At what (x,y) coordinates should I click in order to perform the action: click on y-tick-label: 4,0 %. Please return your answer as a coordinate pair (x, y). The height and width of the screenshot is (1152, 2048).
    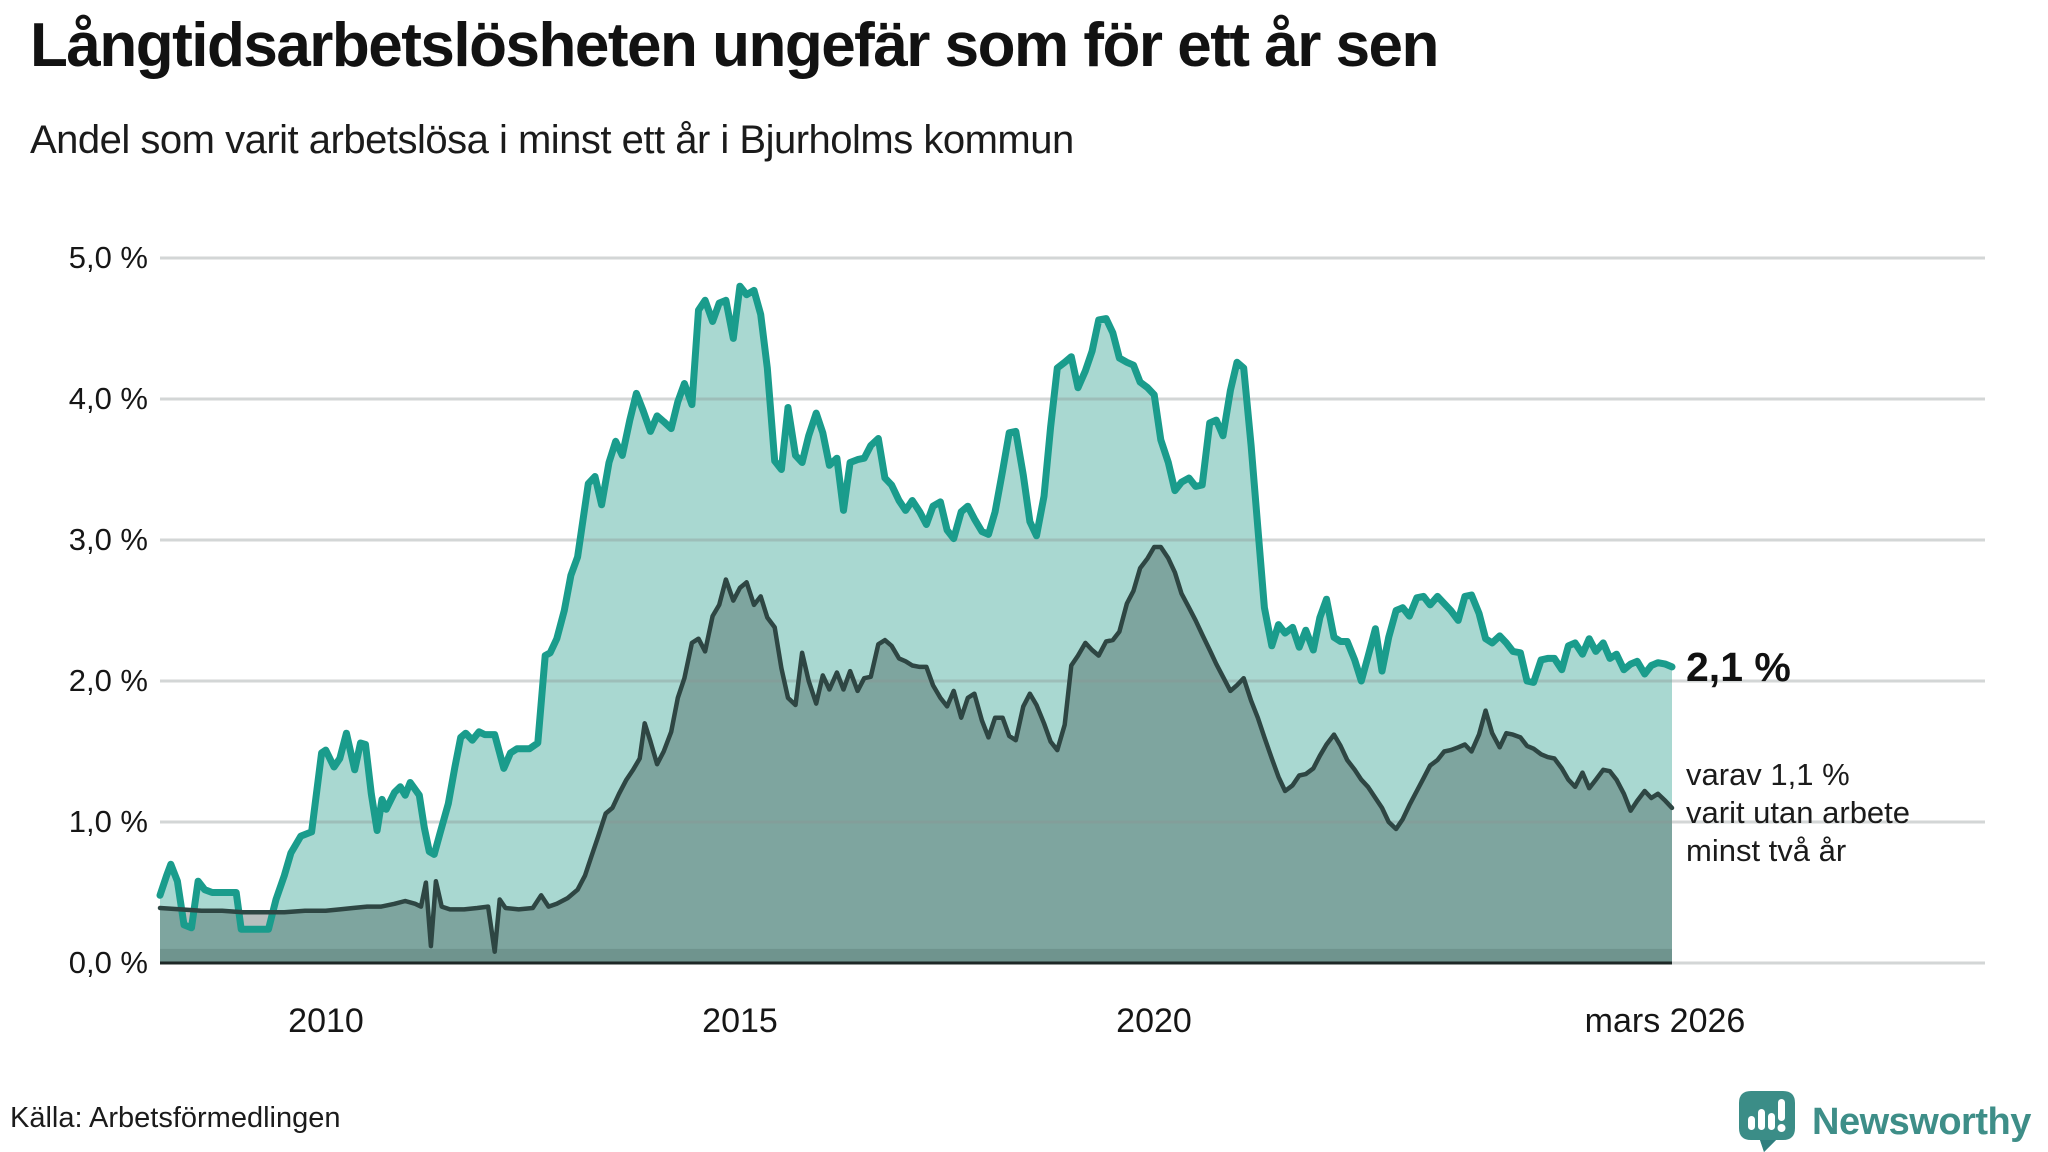
    Looking at the image, I should click on (108, 398).